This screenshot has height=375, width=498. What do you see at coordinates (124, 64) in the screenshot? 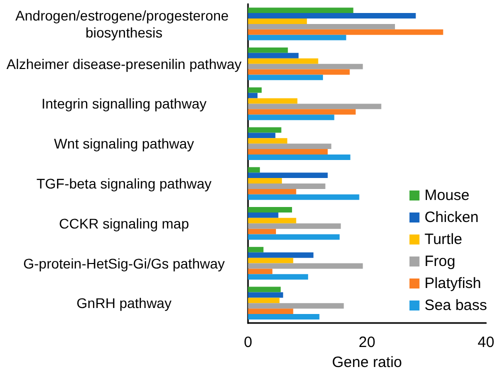
I see `y-tick-label: Alzheimer disease-presenilin pathway` at bounding box center [124, 64].